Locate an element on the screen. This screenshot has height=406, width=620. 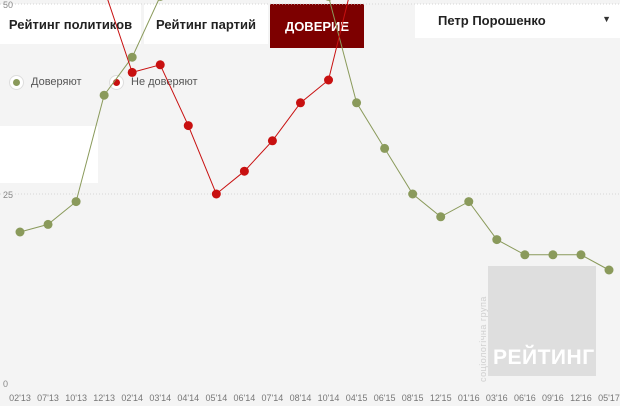
x-tick-label: 02'14 is located at coordinates (132, 398).